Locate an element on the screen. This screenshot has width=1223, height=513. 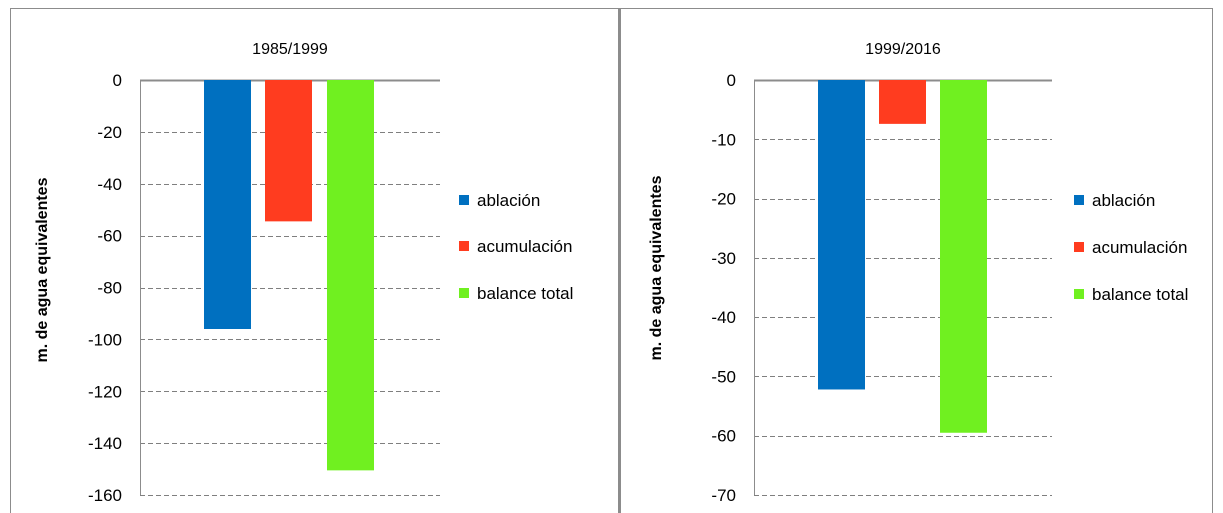
chart2-y-tick-label: 0 is located at coordinates (731, 80).